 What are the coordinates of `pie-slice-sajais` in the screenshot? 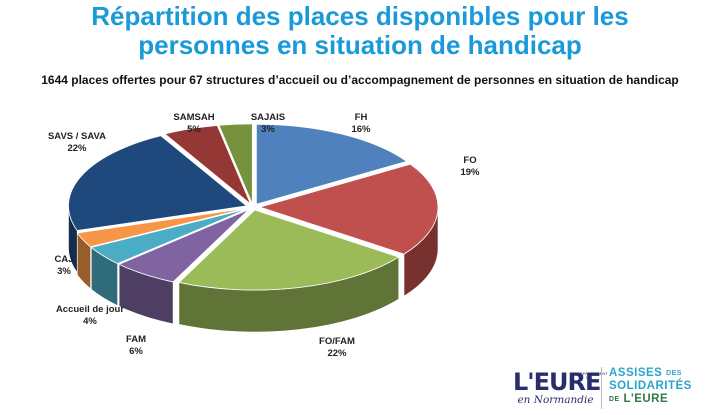 It's located at (235, 164).